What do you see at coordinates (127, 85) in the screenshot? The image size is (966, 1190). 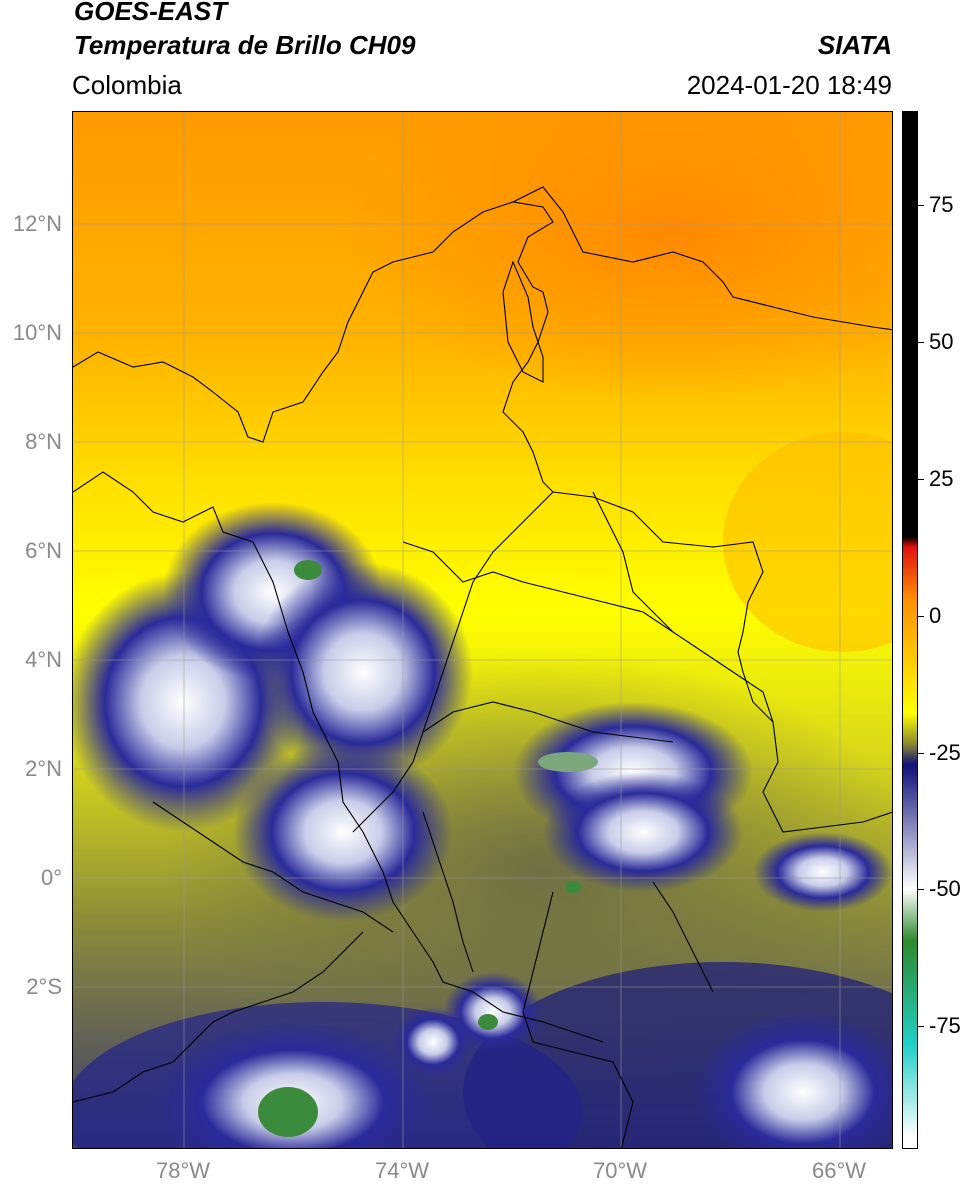 I see `region-label: Colombia` at bounding box center [127, 85].